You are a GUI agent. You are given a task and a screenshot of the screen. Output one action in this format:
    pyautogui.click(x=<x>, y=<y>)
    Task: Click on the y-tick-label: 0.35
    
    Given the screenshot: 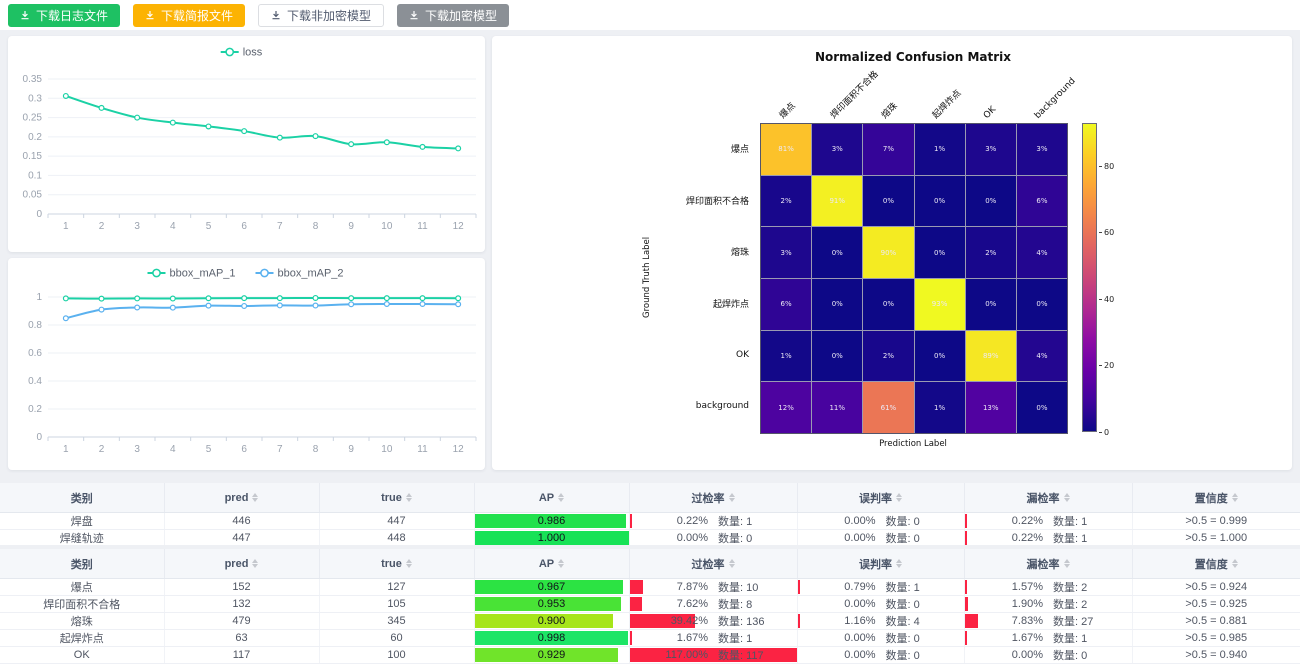 What is the action you would take?
    pyautogui.click(x=33, y=79)
    